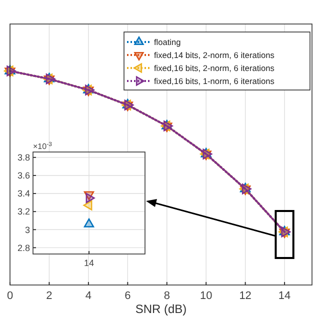  Describe the element at coordinates (127, 296) in the screenshot. I see `x-tick-label: 6` at that location.